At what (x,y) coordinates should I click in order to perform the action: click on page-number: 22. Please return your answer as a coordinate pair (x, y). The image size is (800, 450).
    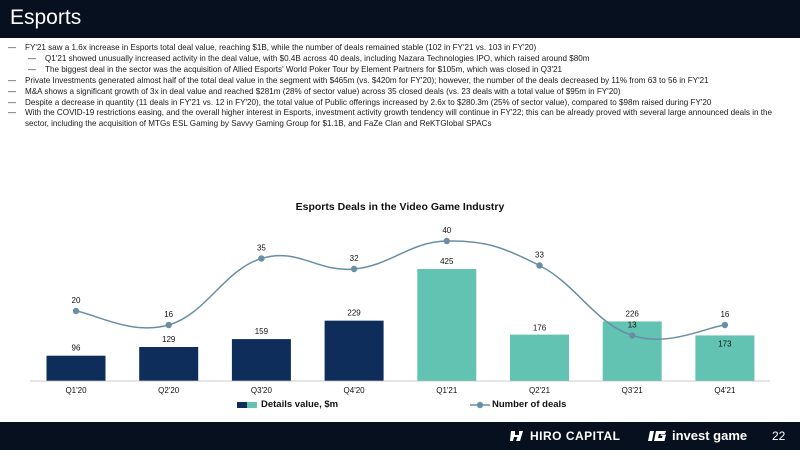
    Looking at the image, I should click on (779, 436).